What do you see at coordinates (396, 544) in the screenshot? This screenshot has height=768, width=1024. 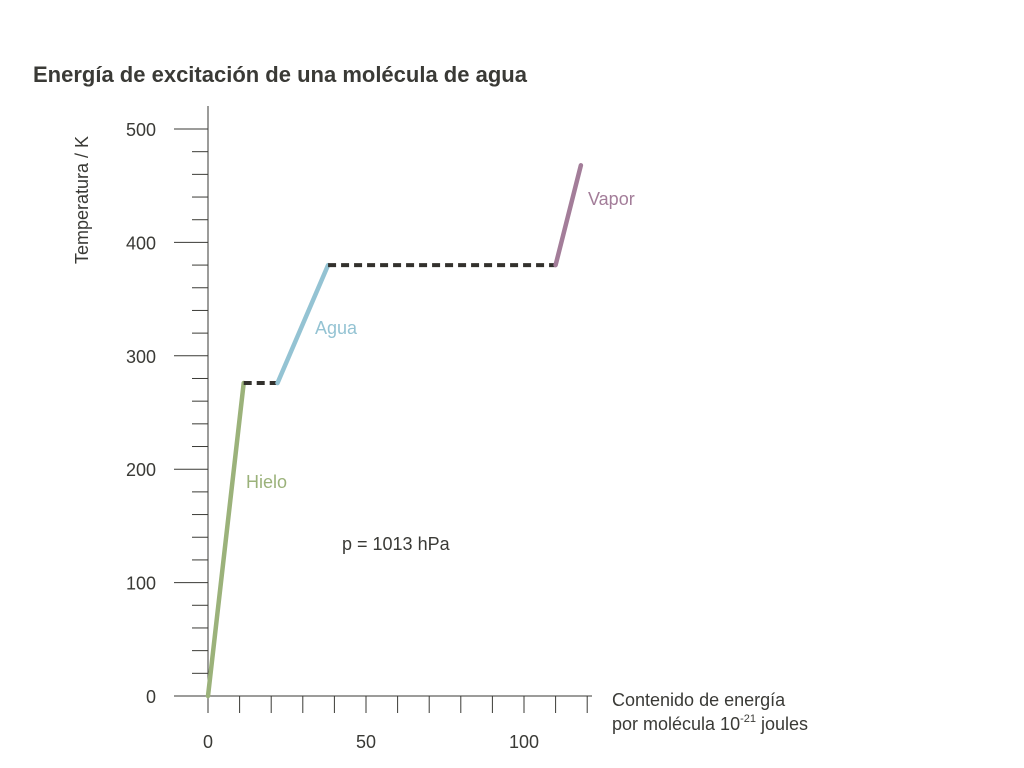 I see `pressure-annotation: p = 1013 hPa` at bounding box center [396, 544].